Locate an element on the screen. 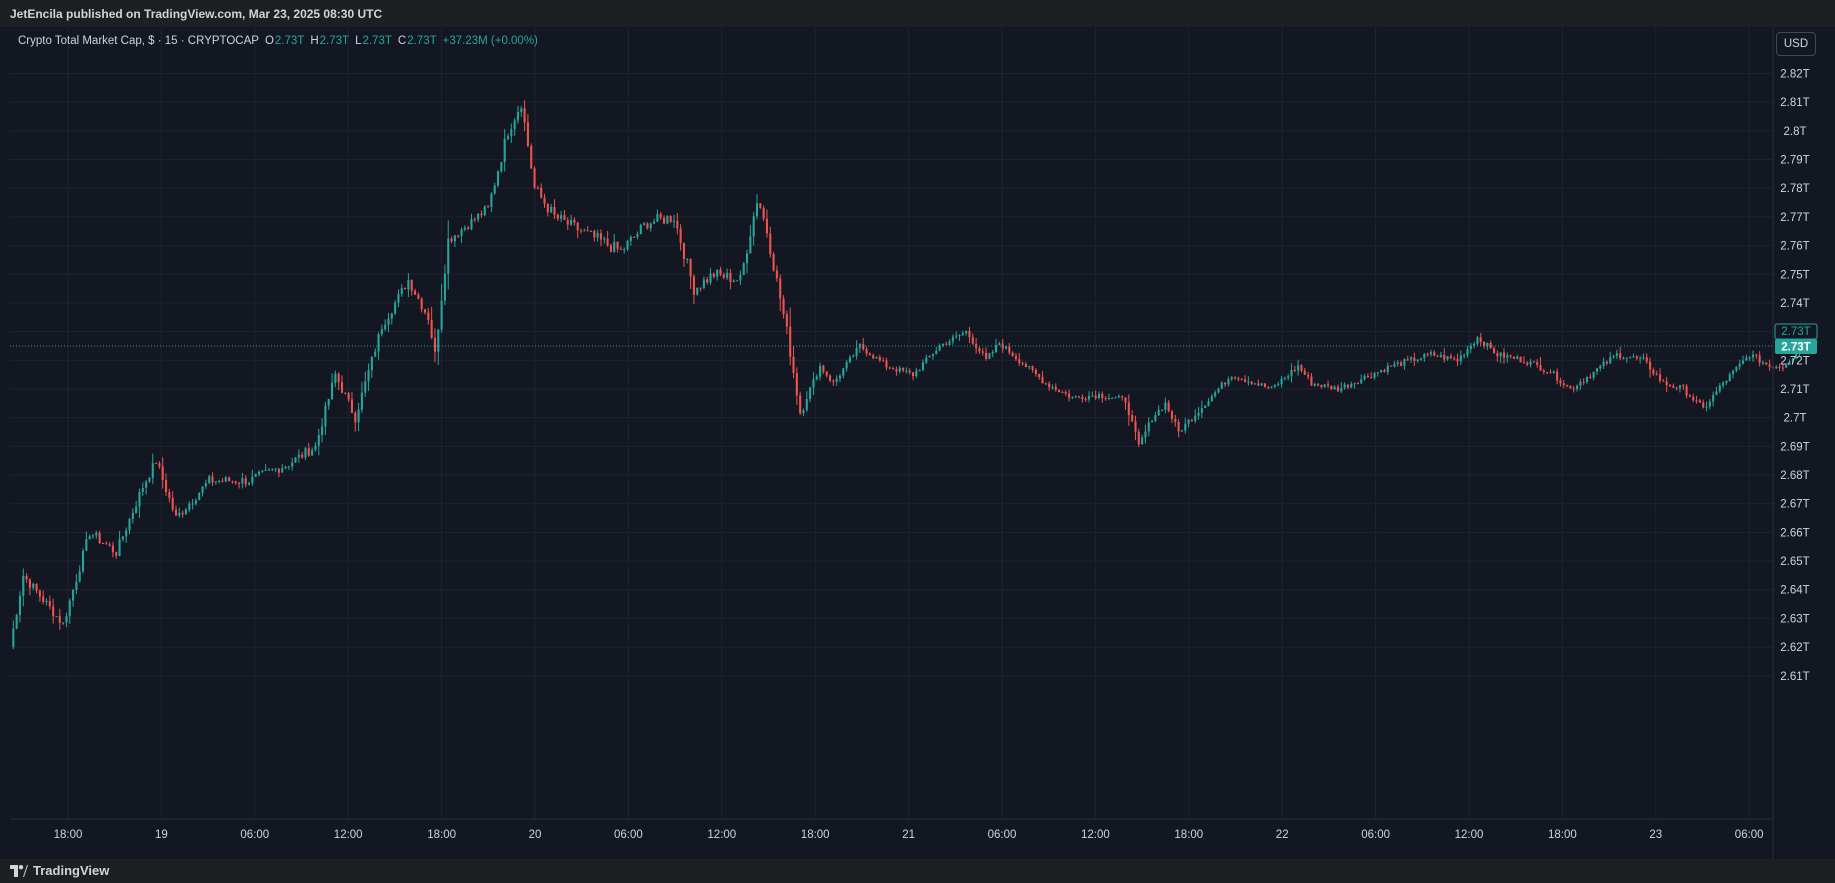  x-tick-label: 18:00 is located at coordinates (1188, 835).